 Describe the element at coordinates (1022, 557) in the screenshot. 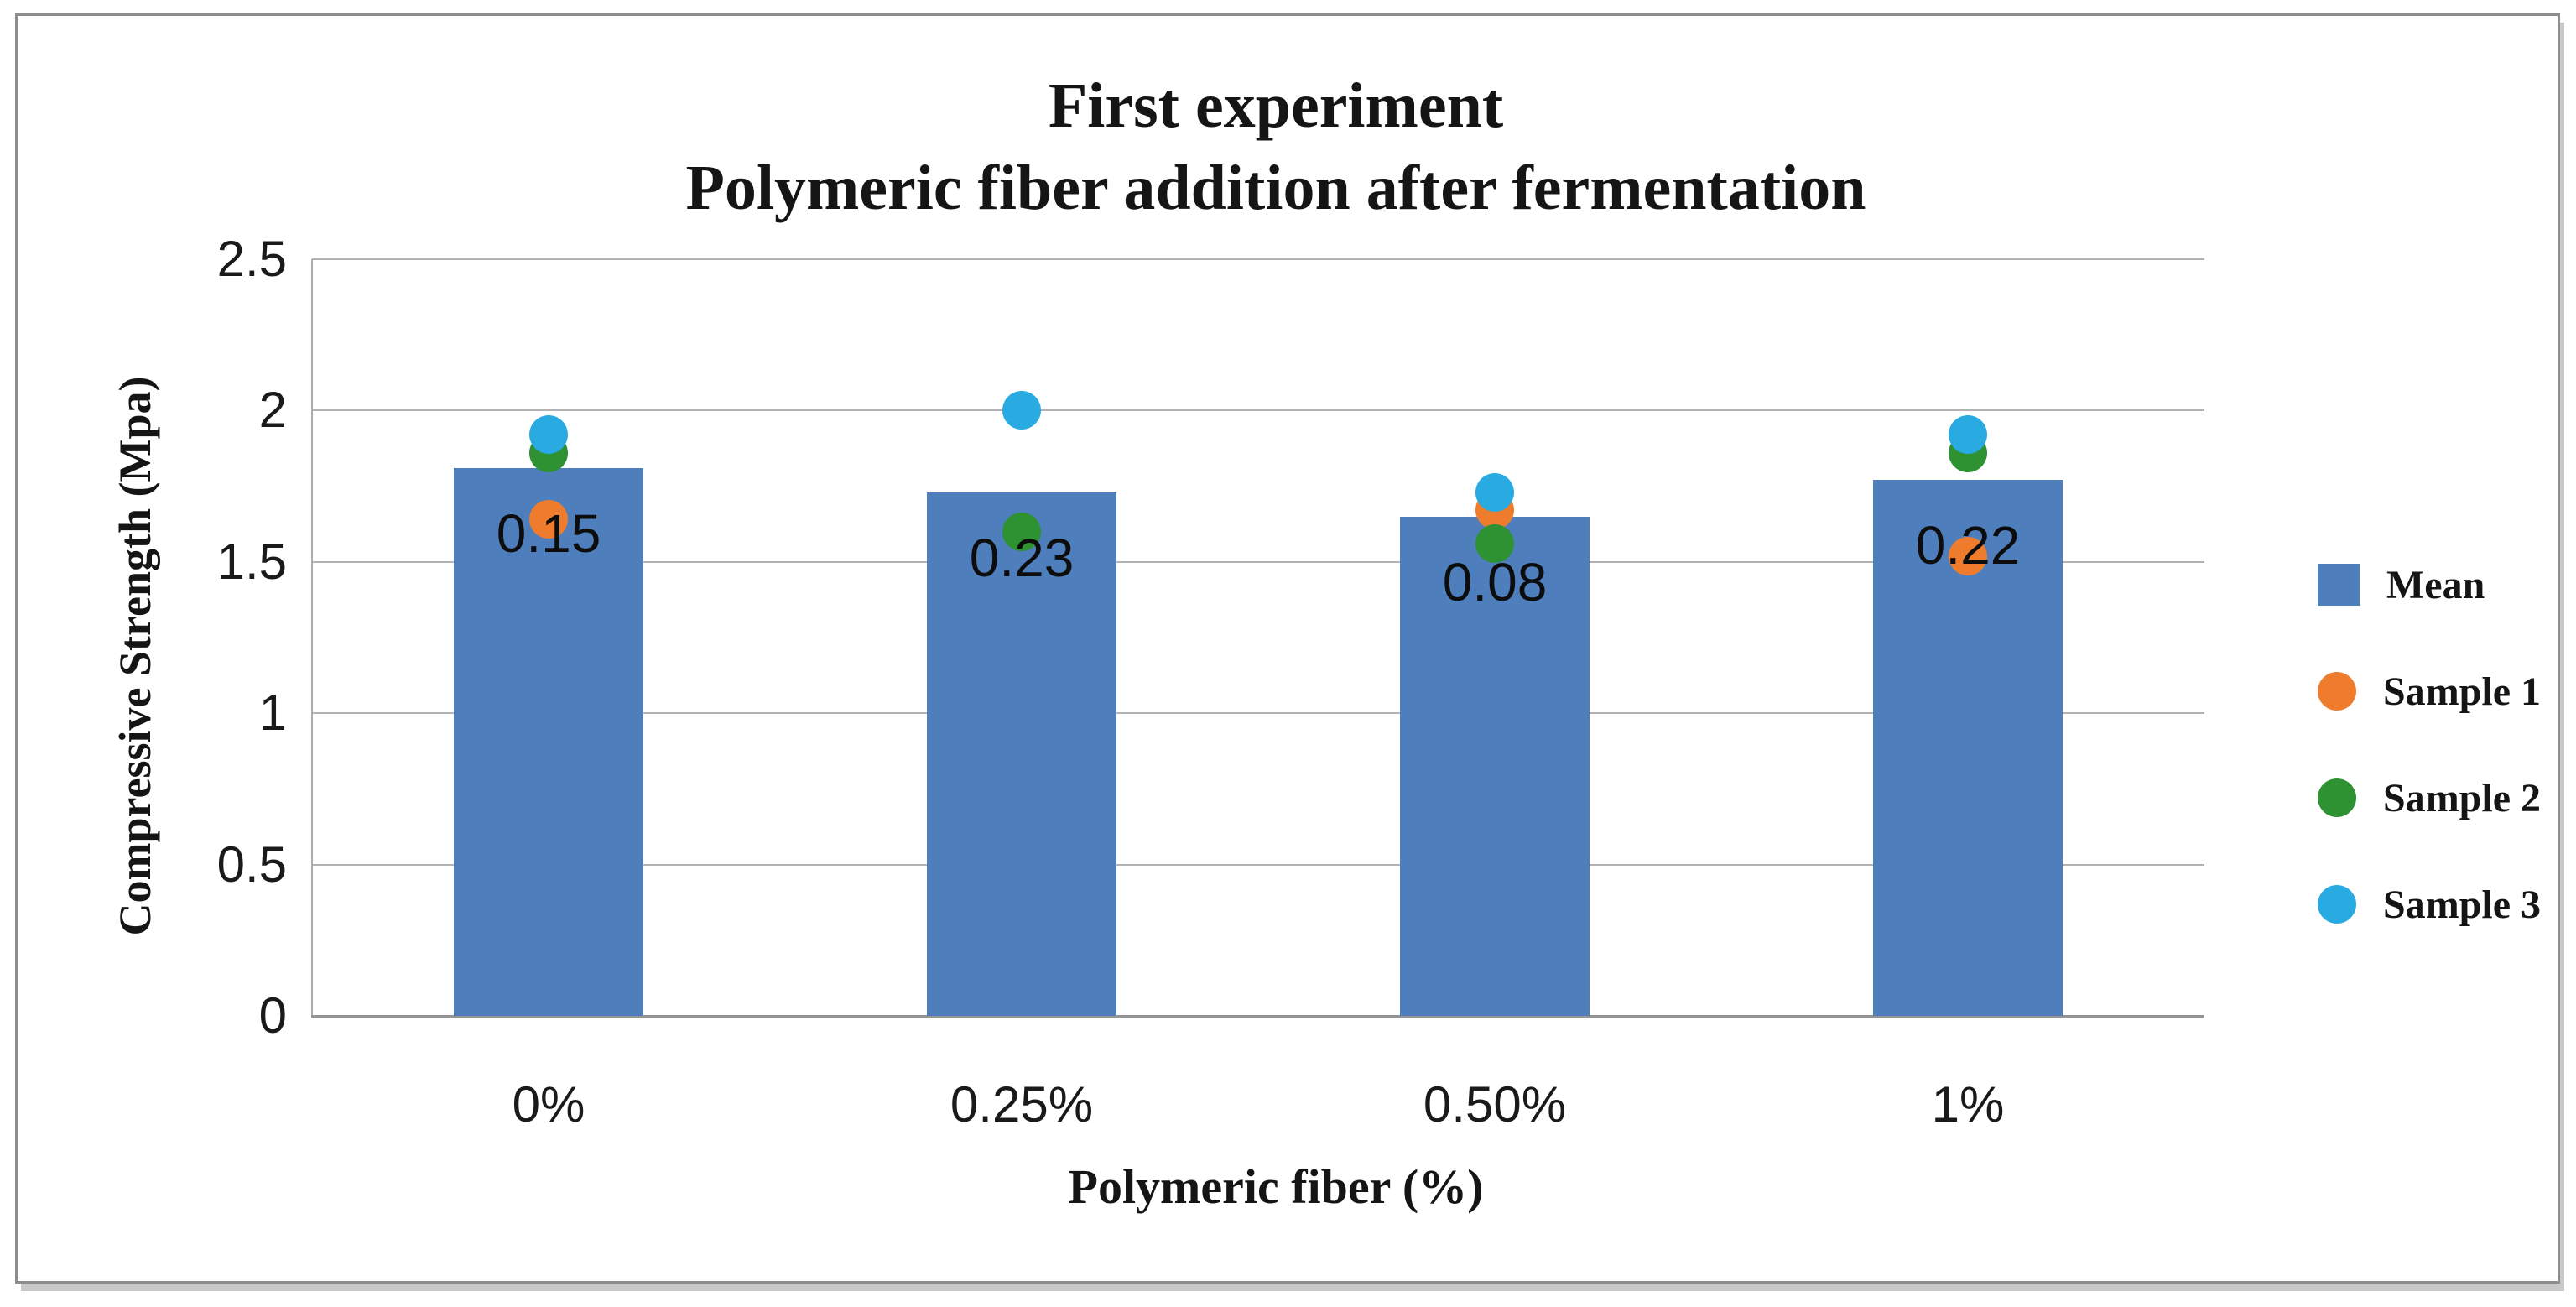

I see `bar-value-label: 0.23` at that location.